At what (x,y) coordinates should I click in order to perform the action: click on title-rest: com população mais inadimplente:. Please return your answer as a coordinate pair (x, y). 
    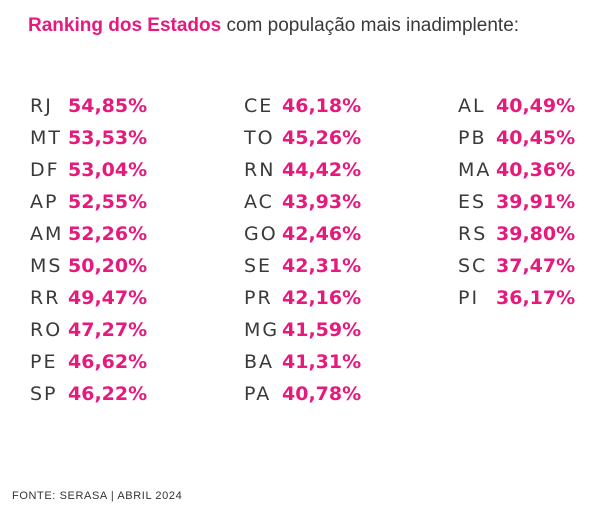
    Looking at the image, I should click on (370, 25).